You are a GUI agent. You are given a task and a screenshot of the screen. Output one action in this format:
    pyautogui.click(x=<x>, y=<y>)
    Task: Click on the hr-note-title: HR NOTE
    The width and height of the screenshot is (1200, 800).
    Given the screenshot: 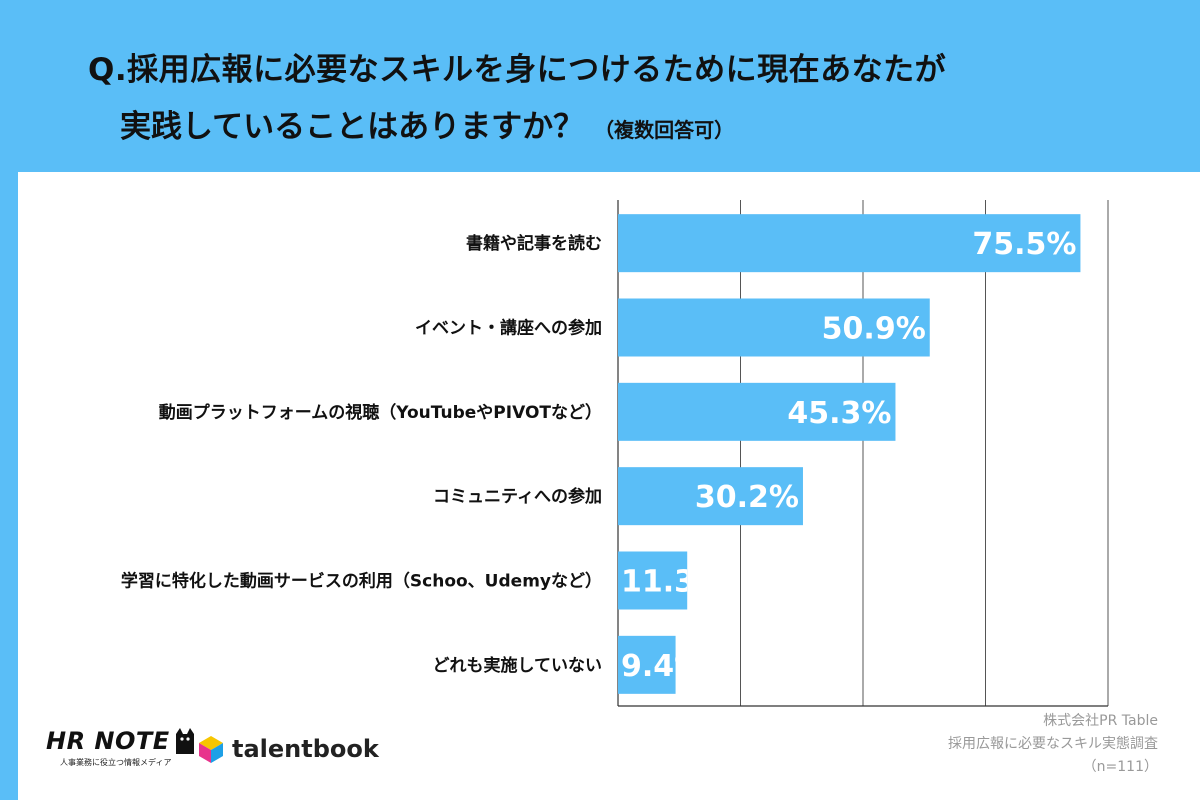 What is the action you would take?
    pyautogui.click(x=108, y=741)
    